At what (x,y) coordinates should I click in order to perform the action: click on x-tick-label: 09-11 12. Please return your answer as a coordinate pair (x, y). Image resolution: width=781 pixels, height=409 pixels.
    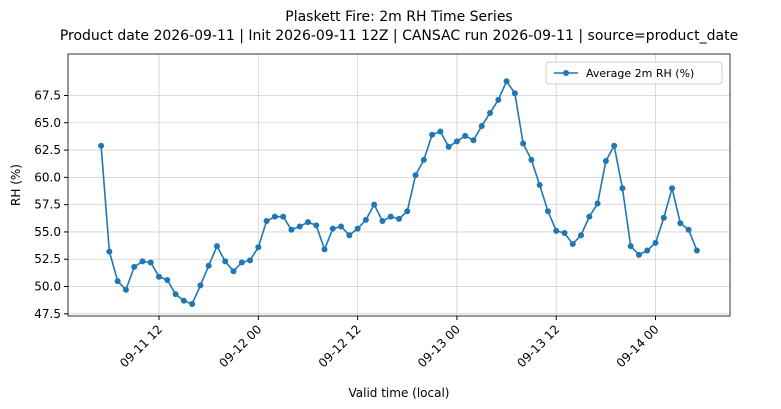
    Looking at the image, I should click on (141, 346).